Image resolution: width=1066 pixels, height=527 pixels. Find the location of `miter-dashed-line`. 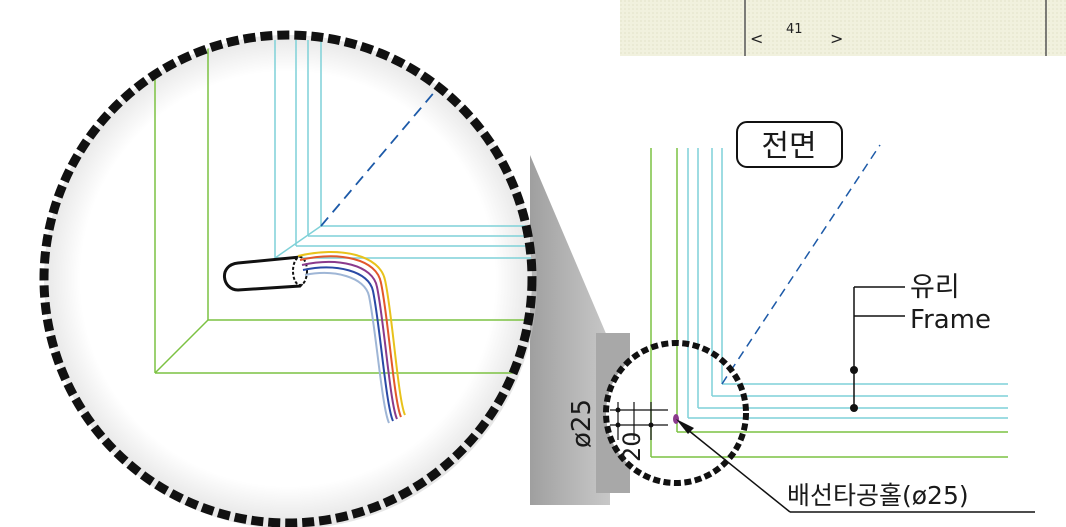

miter-dashed-line is located at coordinates (801, 264).